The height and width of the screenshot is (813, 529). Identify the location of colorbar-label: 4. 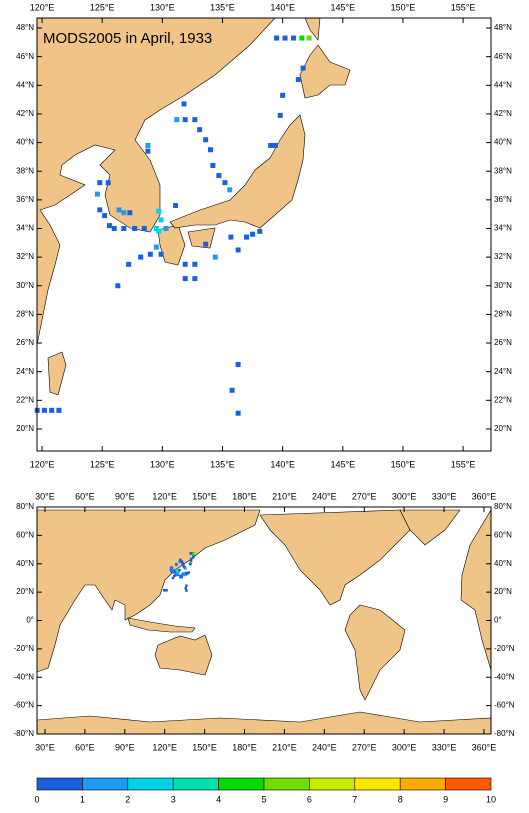
(218, 799).